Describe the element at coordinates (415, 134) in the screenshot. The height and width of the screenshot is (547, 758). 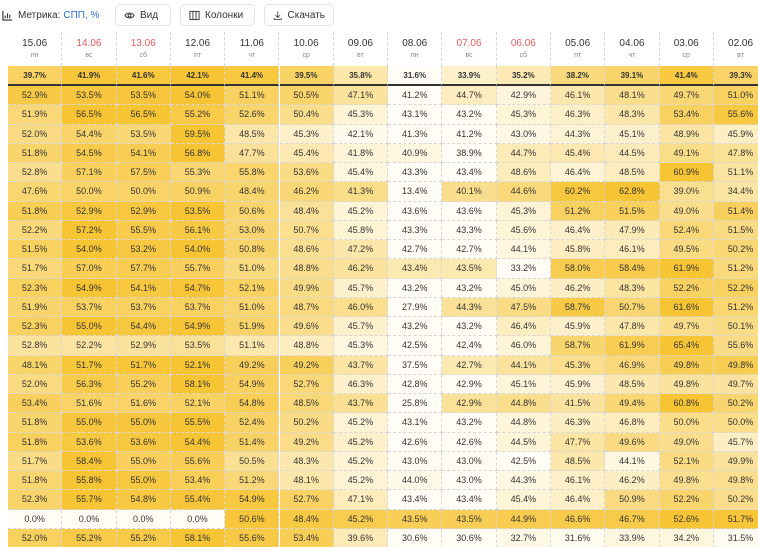
I see `data-cell: 41.3%` at that location.